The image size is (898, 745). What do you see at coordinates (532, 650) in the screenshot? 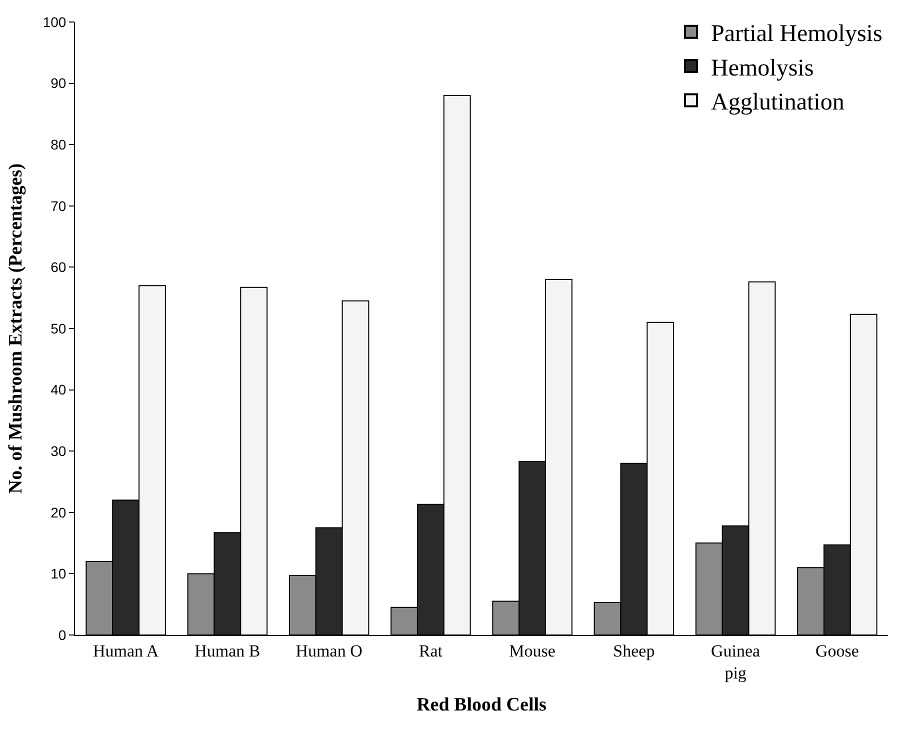
I see `x-tick-label: Mouse` at bounding box center [532, 650].